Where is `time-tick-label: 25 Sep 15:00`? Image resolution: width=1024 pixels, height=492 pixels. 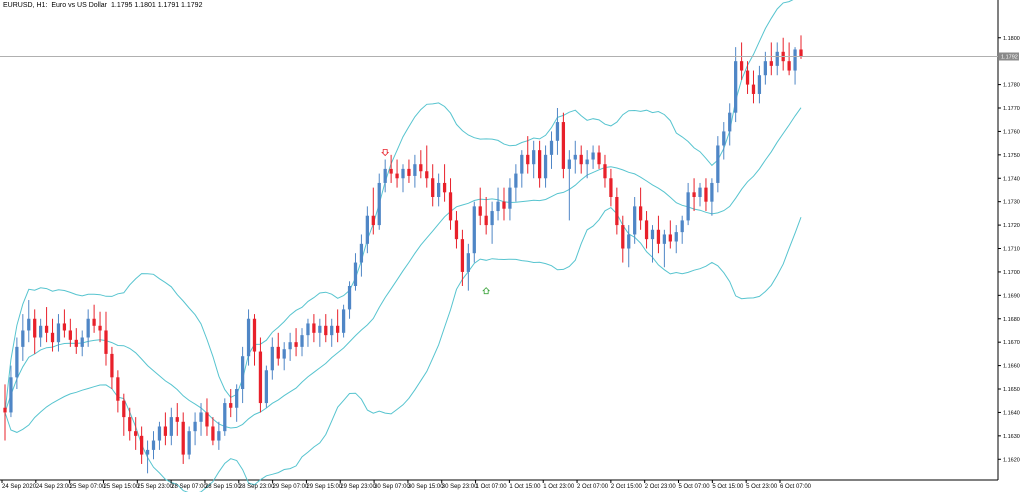 time-tick-label: 25 Sep 15:00 is located at coordinates (121, 487).